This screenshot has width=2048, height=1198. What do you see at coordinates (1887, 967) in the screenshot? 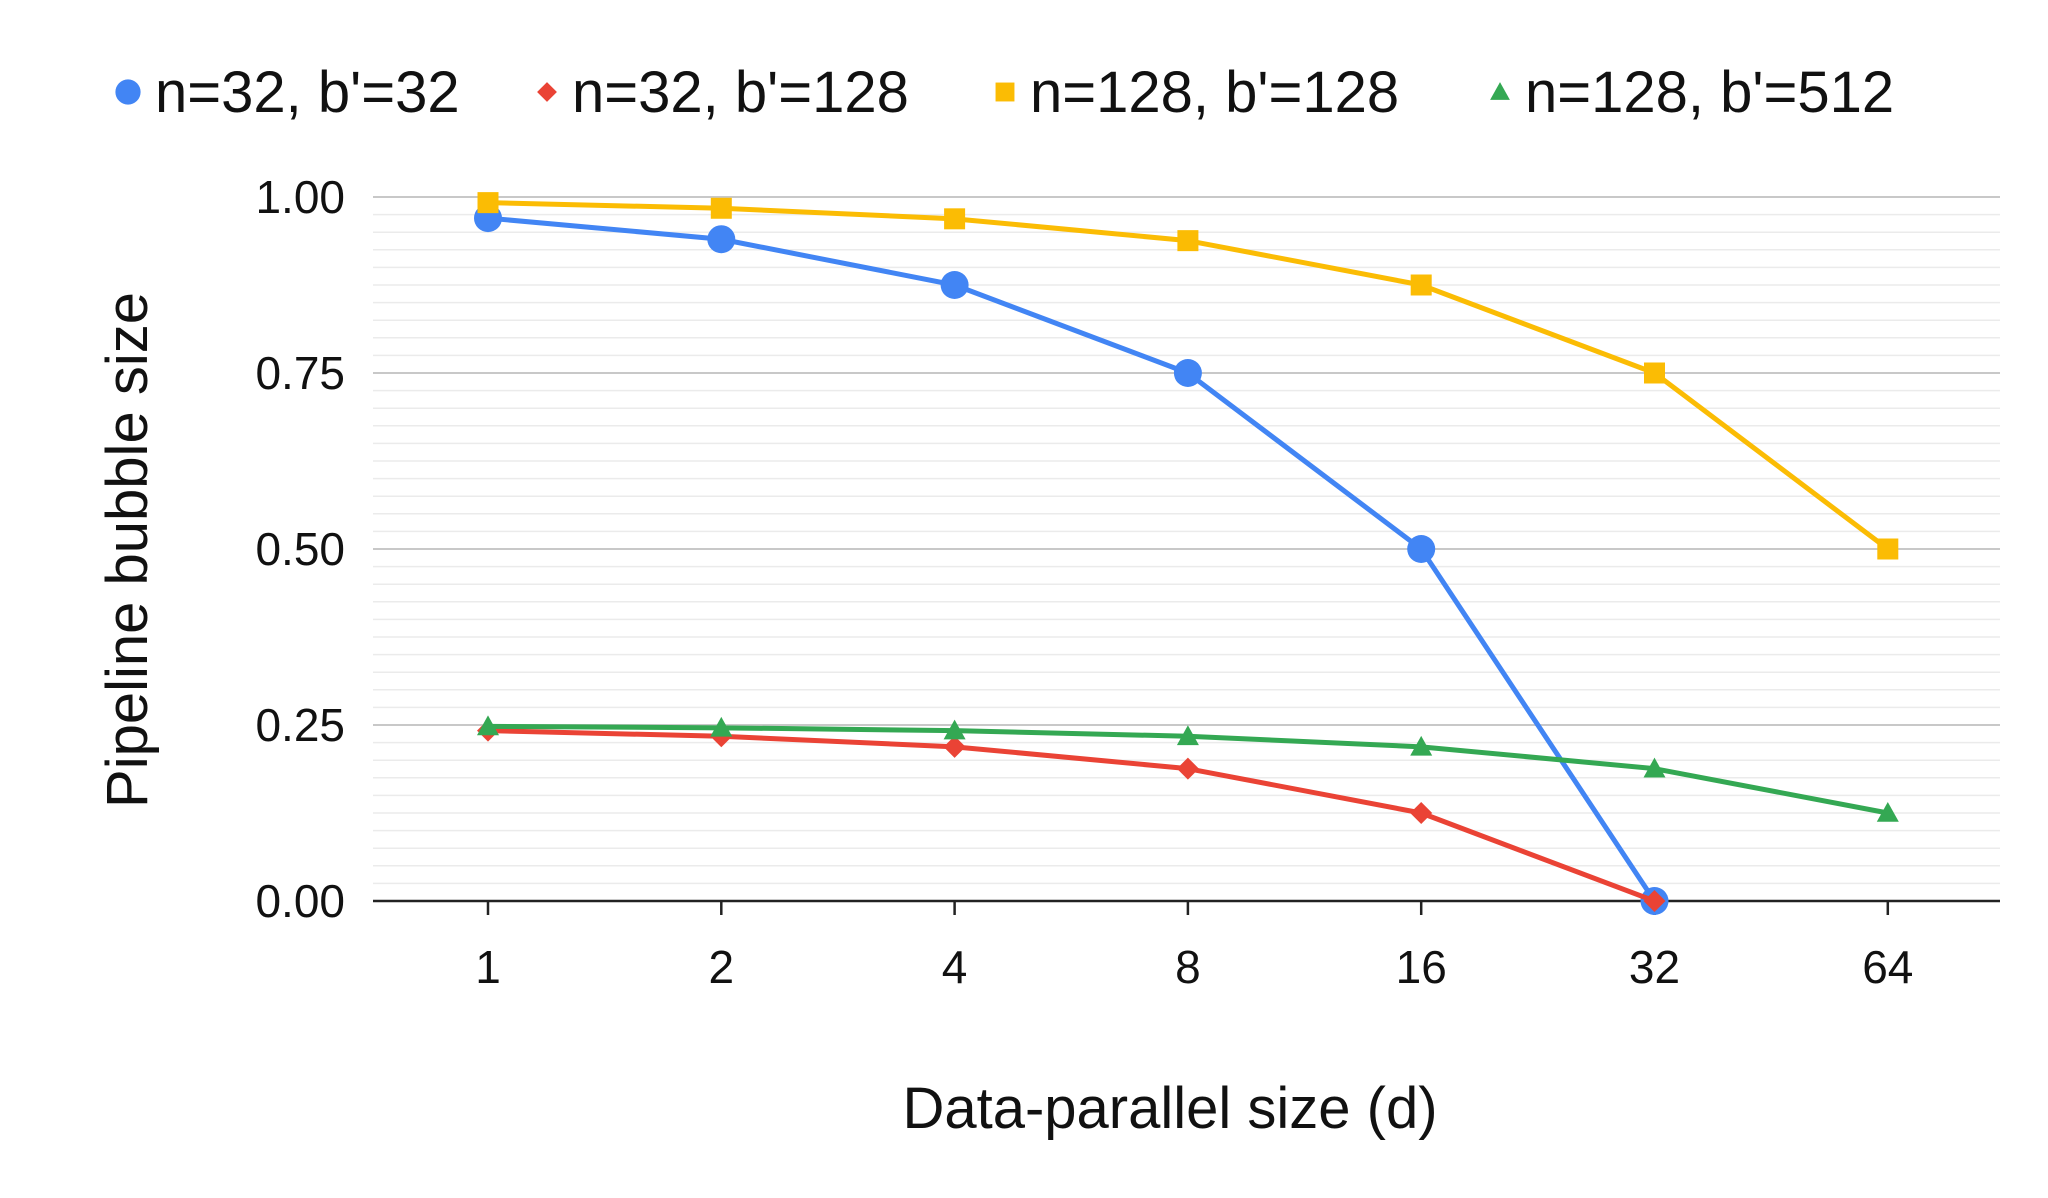
I see `x-tick-label: 64` at bounding box center [1887, 967].